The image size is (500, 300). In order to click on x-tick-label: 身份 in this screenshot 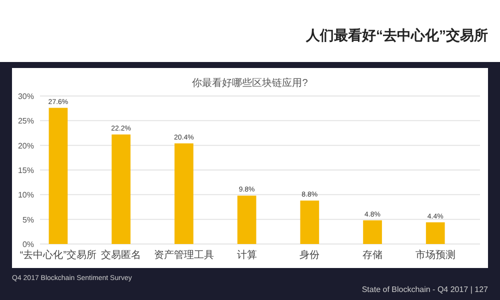, I will do `click(310, 255)`.